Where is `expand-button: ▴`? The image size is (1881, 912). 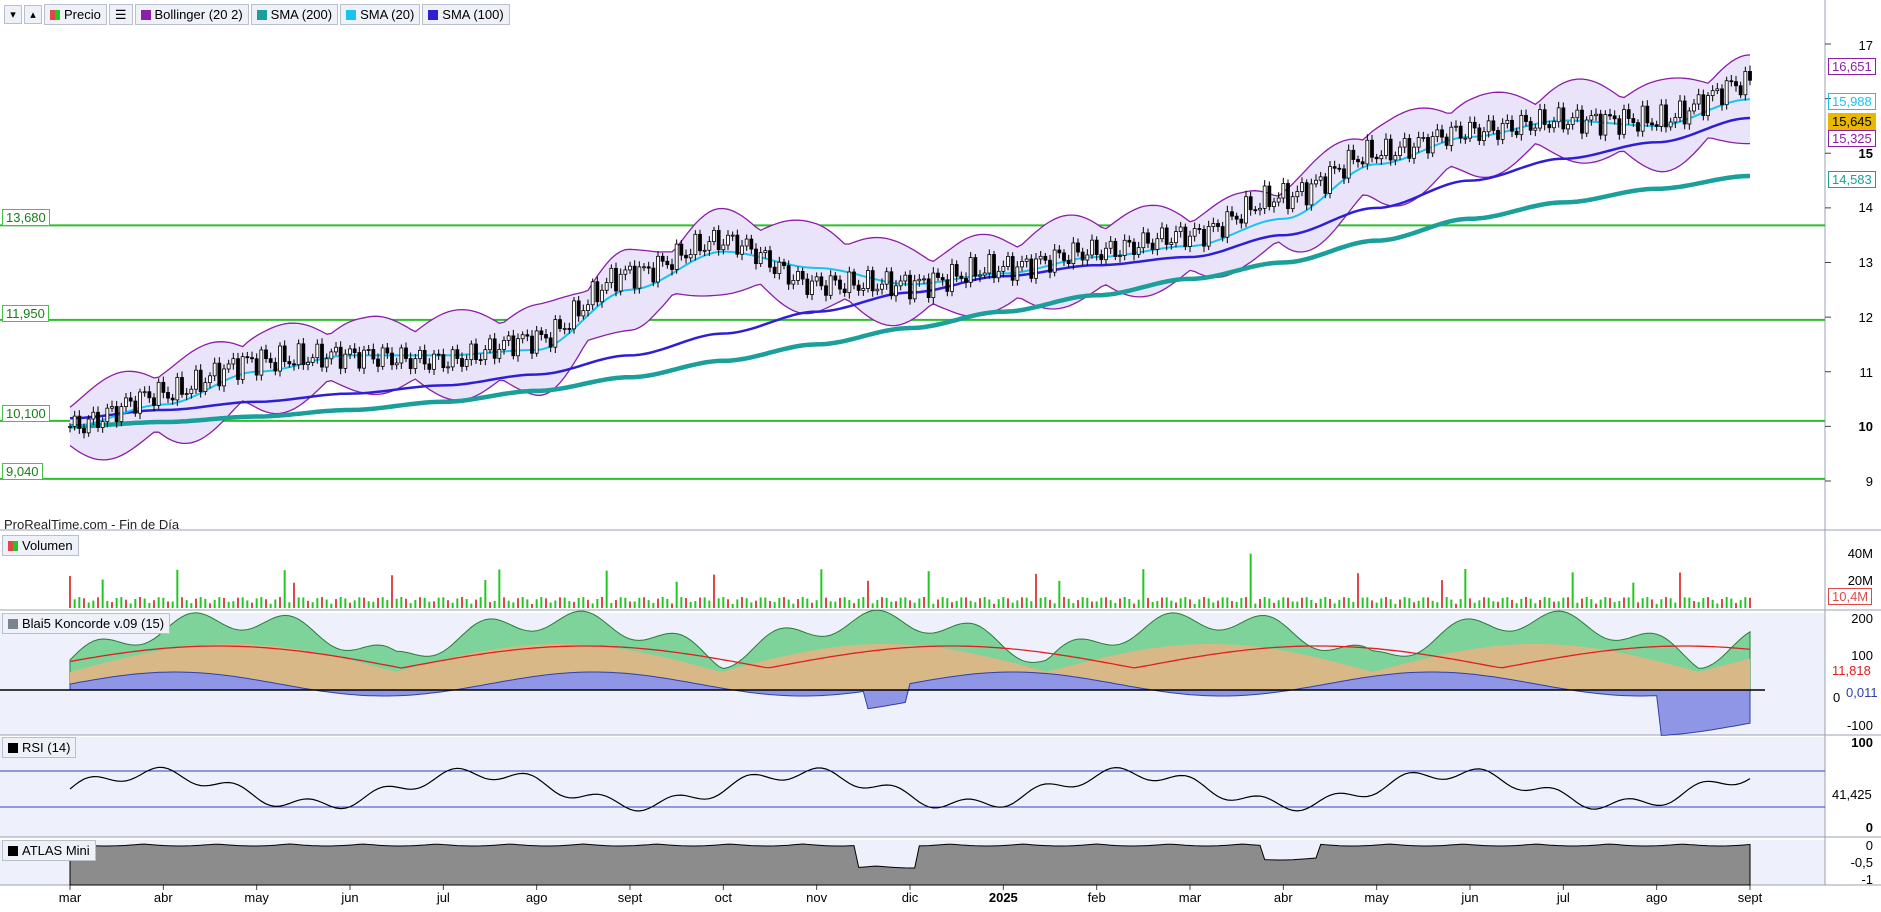
expand-button: ▴ is located at coordinates (33, 14).